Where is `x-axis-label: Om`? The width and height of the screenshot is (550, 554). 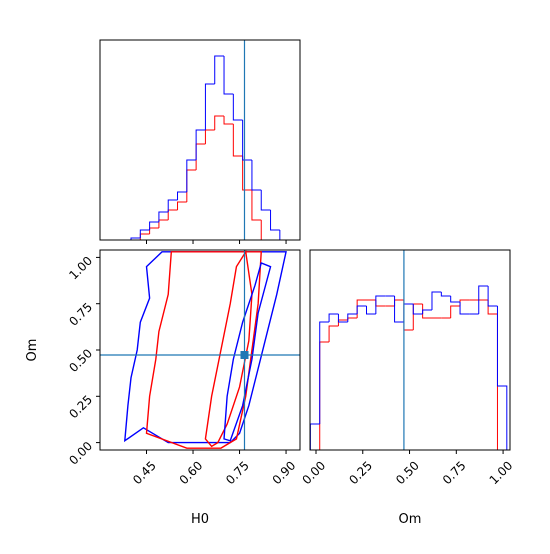
x-axis-label: Om is located at coordinates (410, 519).